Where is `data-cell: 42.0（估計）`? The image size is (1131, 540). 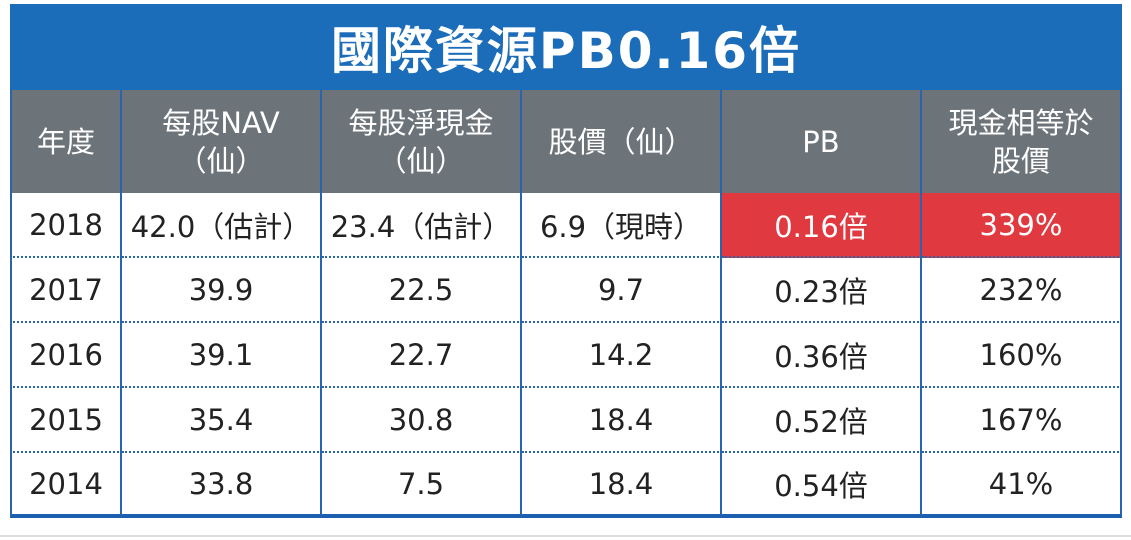
data-cell: 42.0（估計） is located at coordinates (222, 225).